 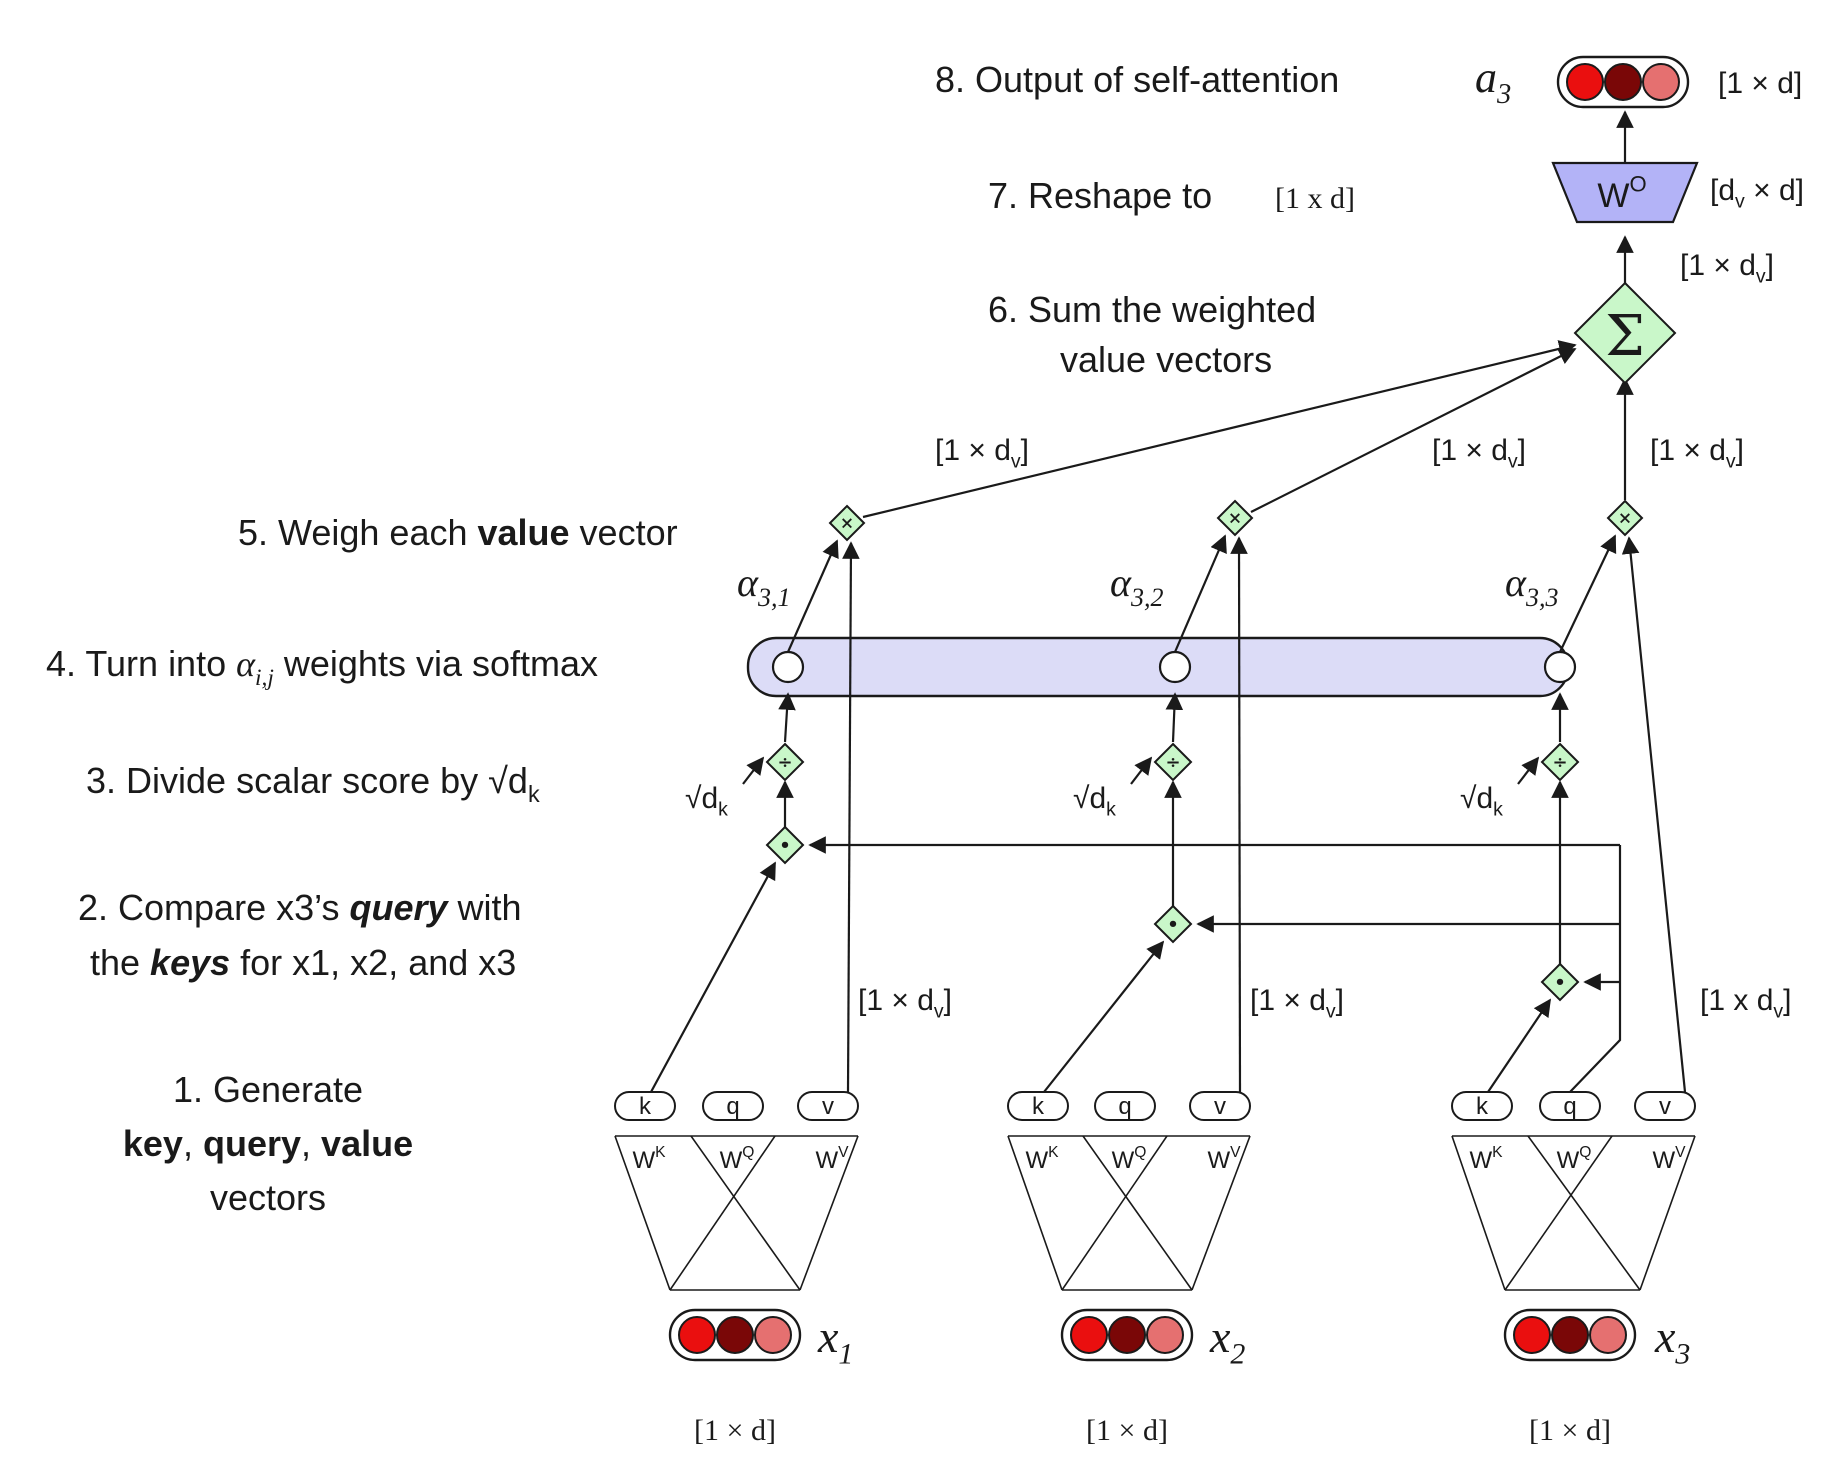 I want to click on wo-matrix, so click(x=1625, y=192).